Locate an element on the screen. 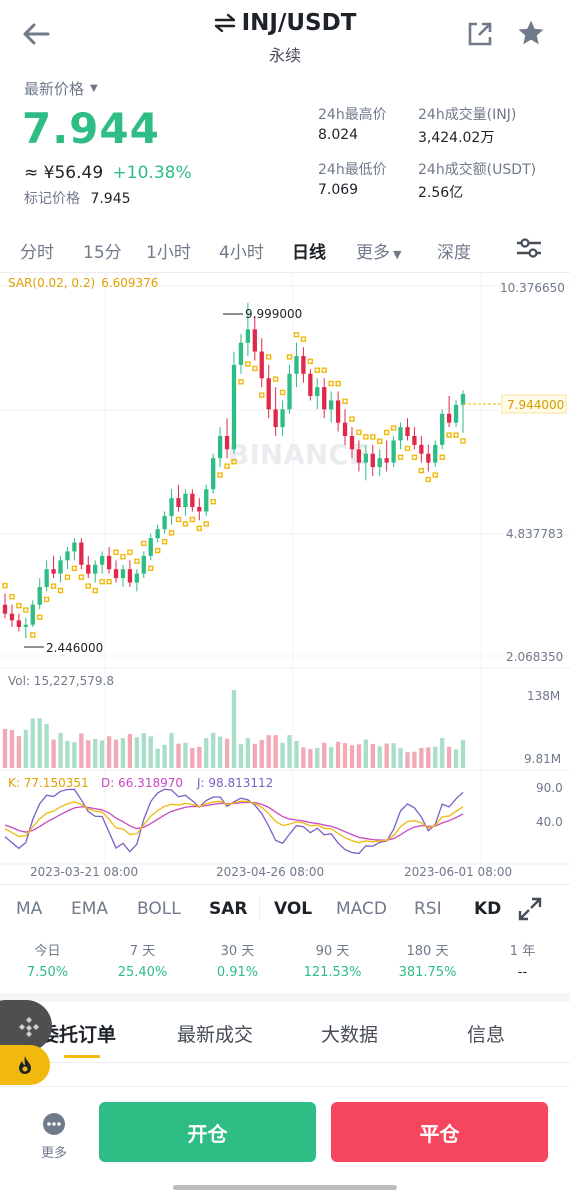  indicator-macd: MACD is located at coordinates (361, 909).